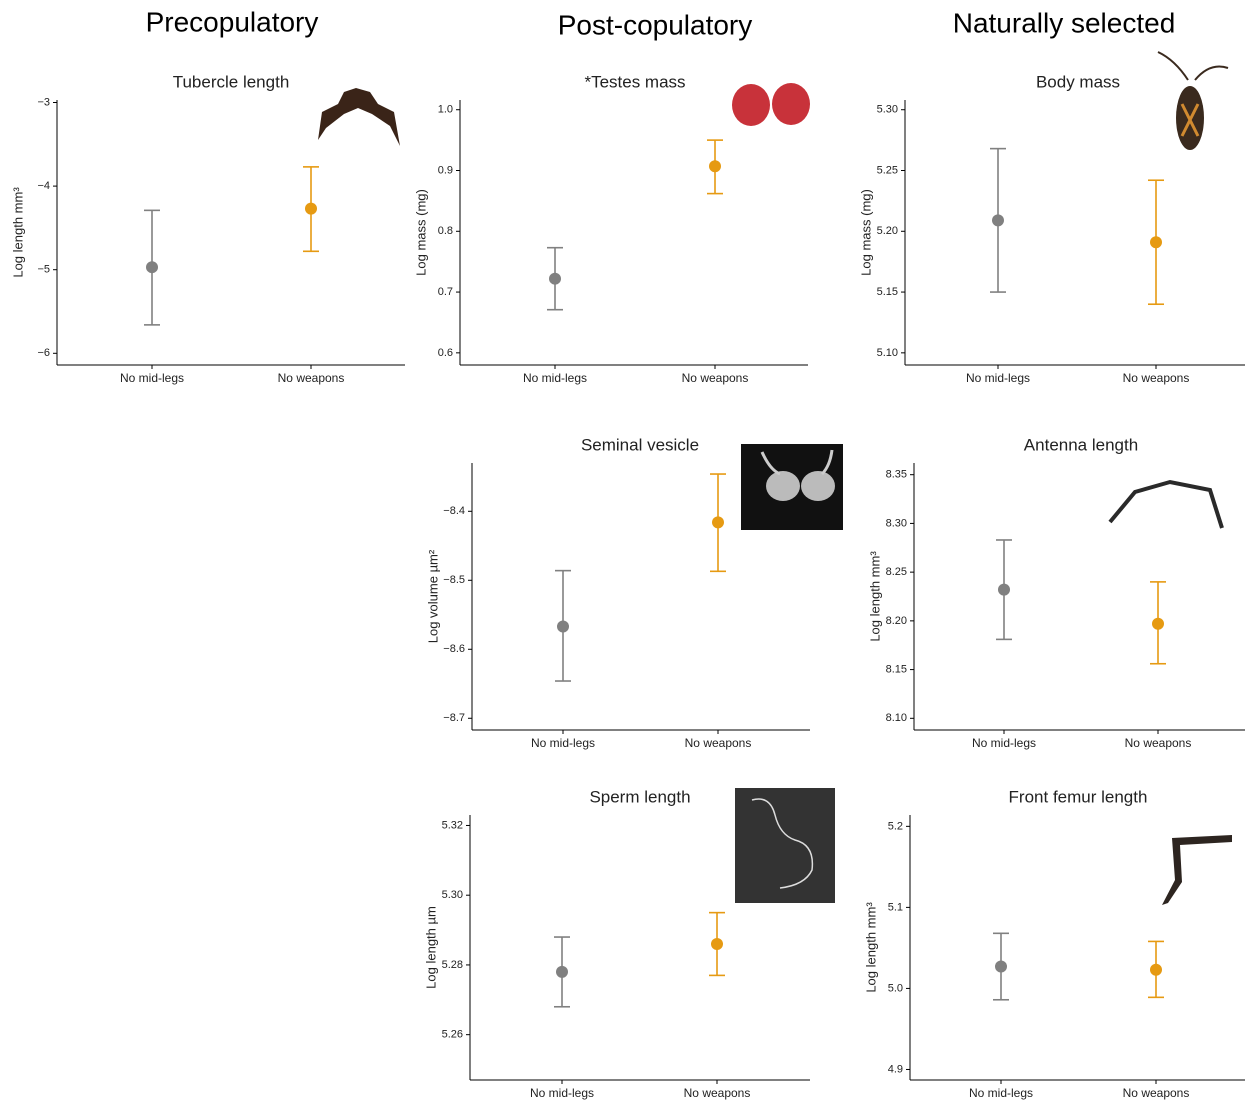  Describe the element at coordinates (1081, 444) in the screenshot. I see `panel-title: Antenna length` at that location.